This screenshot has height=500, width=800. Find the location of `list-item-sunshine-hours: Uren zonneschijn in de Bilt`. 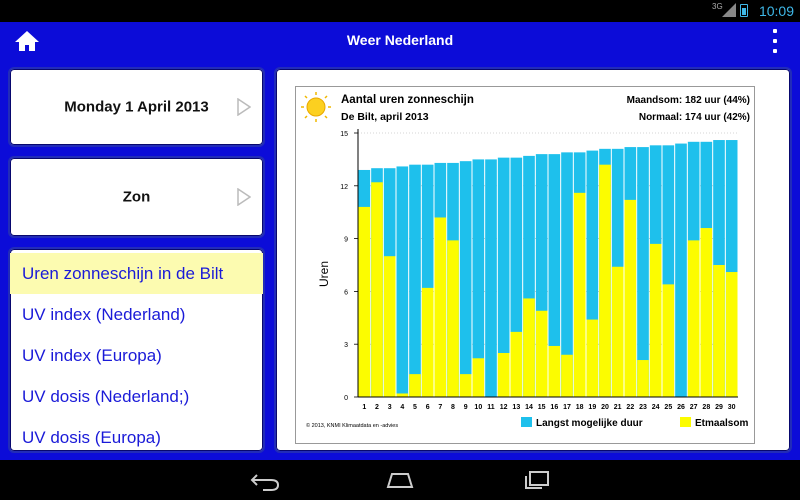

list-item-sunshine-hours: Uren zonneschijn in de Bilt is located at coordinates (136, 273).